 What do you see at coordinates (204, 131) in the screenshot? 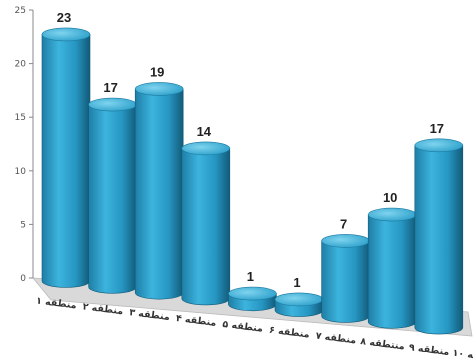
I see `data-label: 14` at bounding box center [204, 131].